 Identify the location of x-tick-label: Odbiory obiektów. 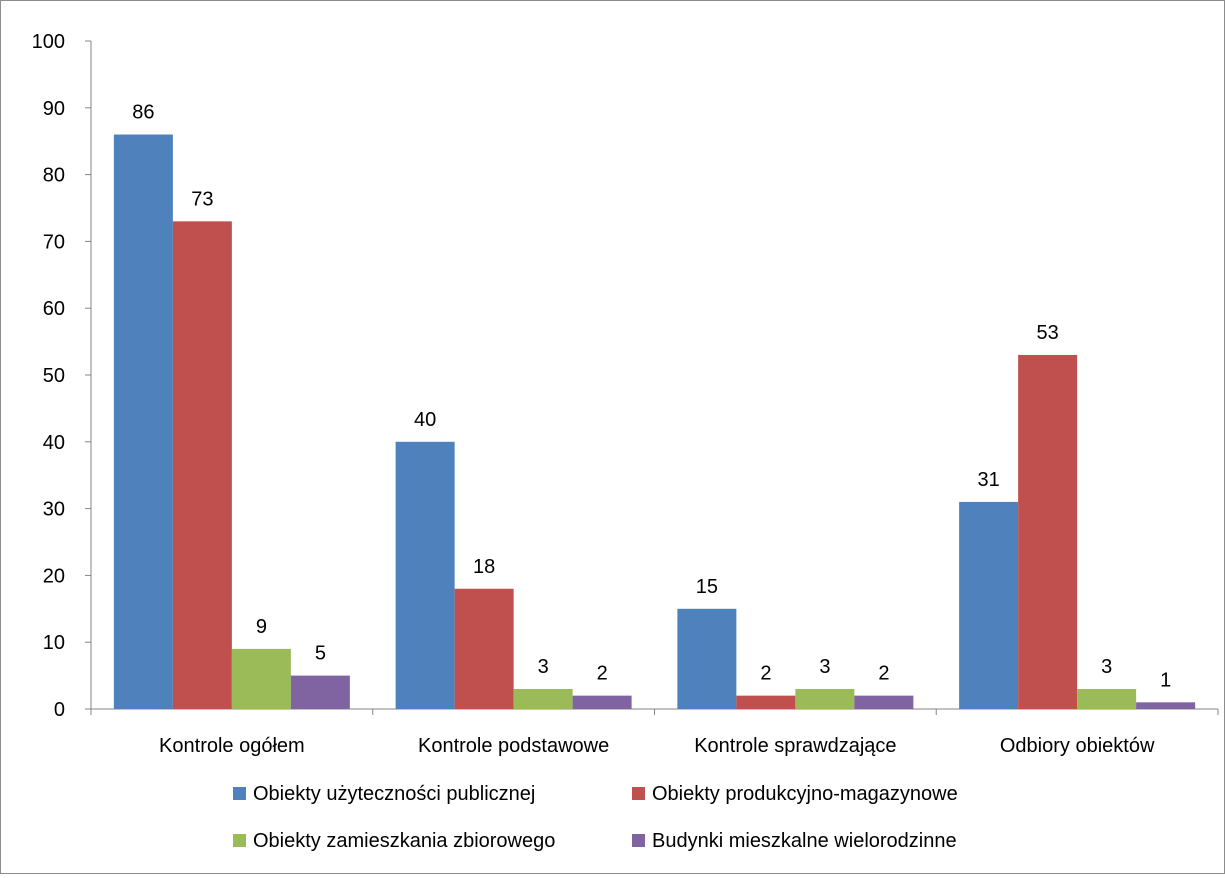
(1077, 746).